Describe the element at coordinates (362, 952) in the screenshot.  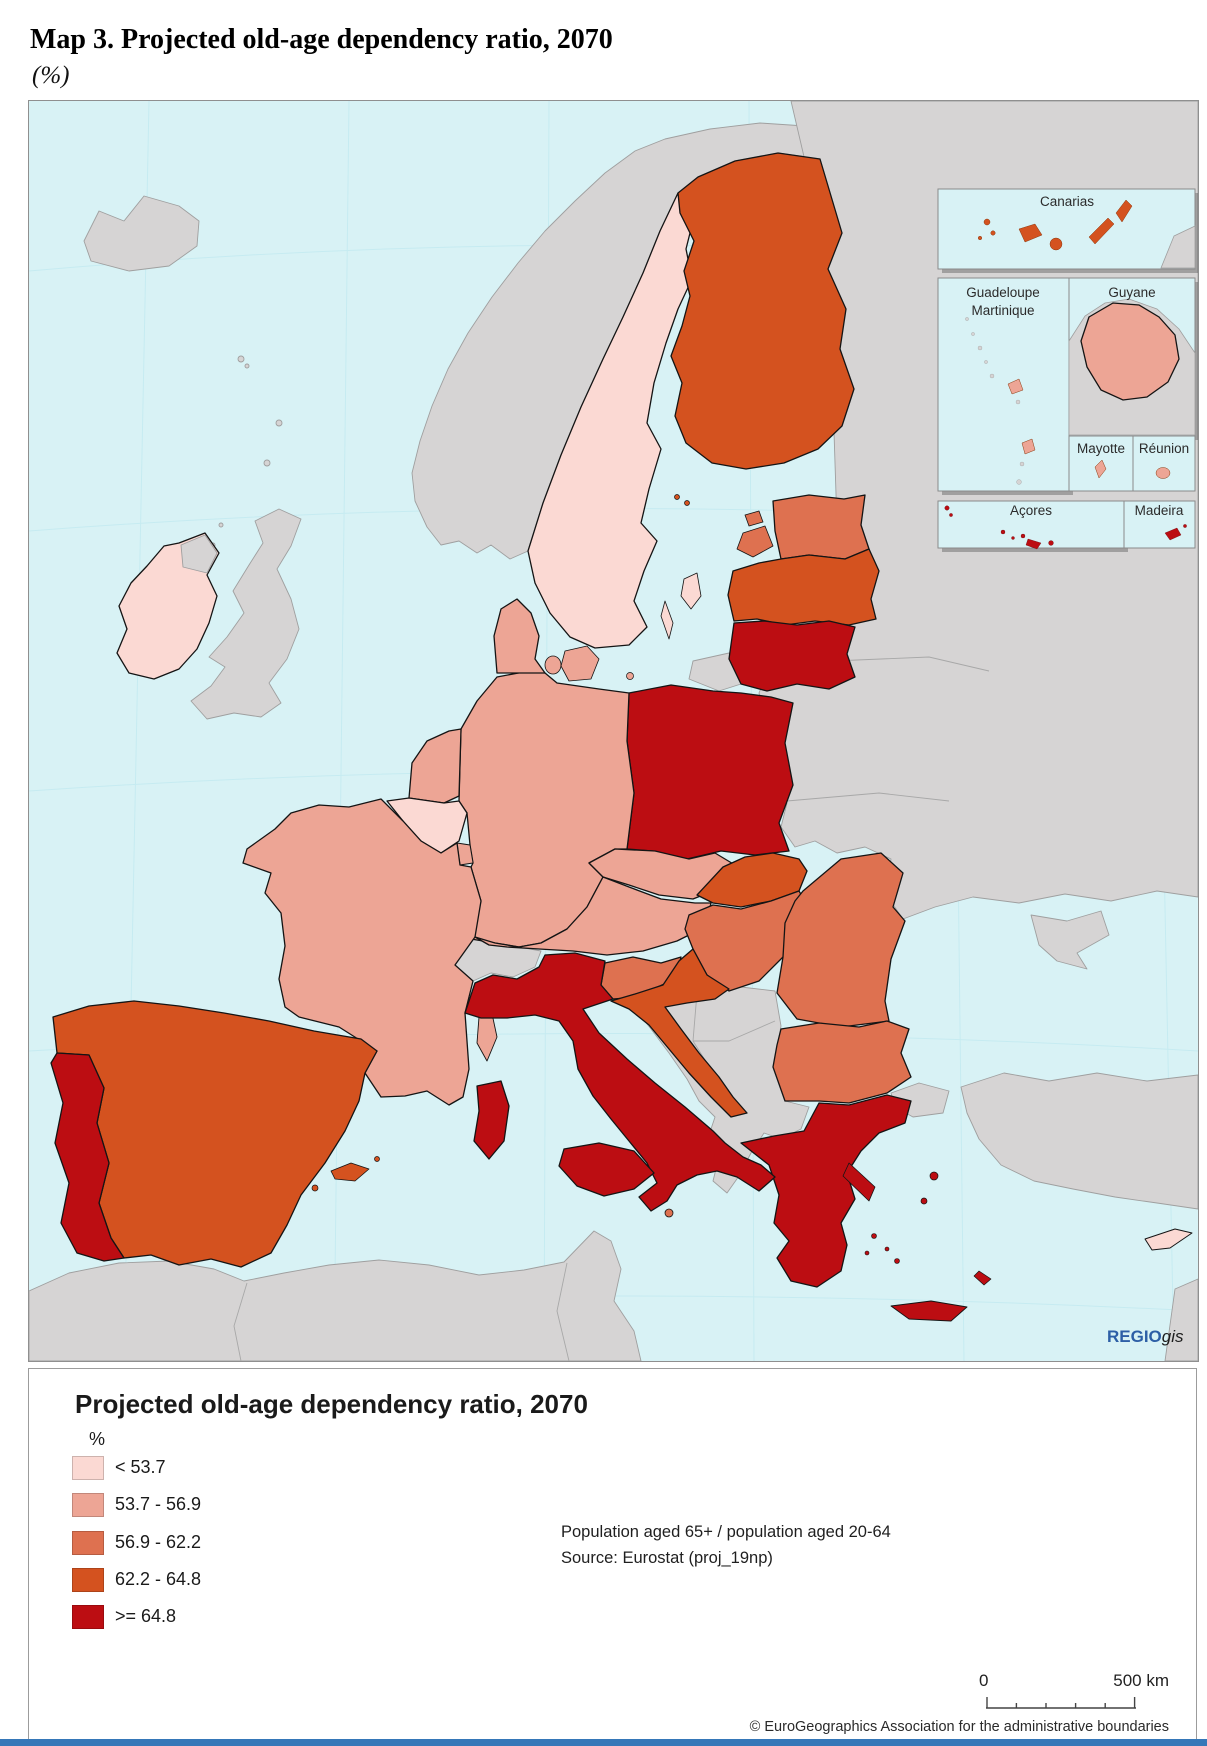
I see `country-france` at that location.